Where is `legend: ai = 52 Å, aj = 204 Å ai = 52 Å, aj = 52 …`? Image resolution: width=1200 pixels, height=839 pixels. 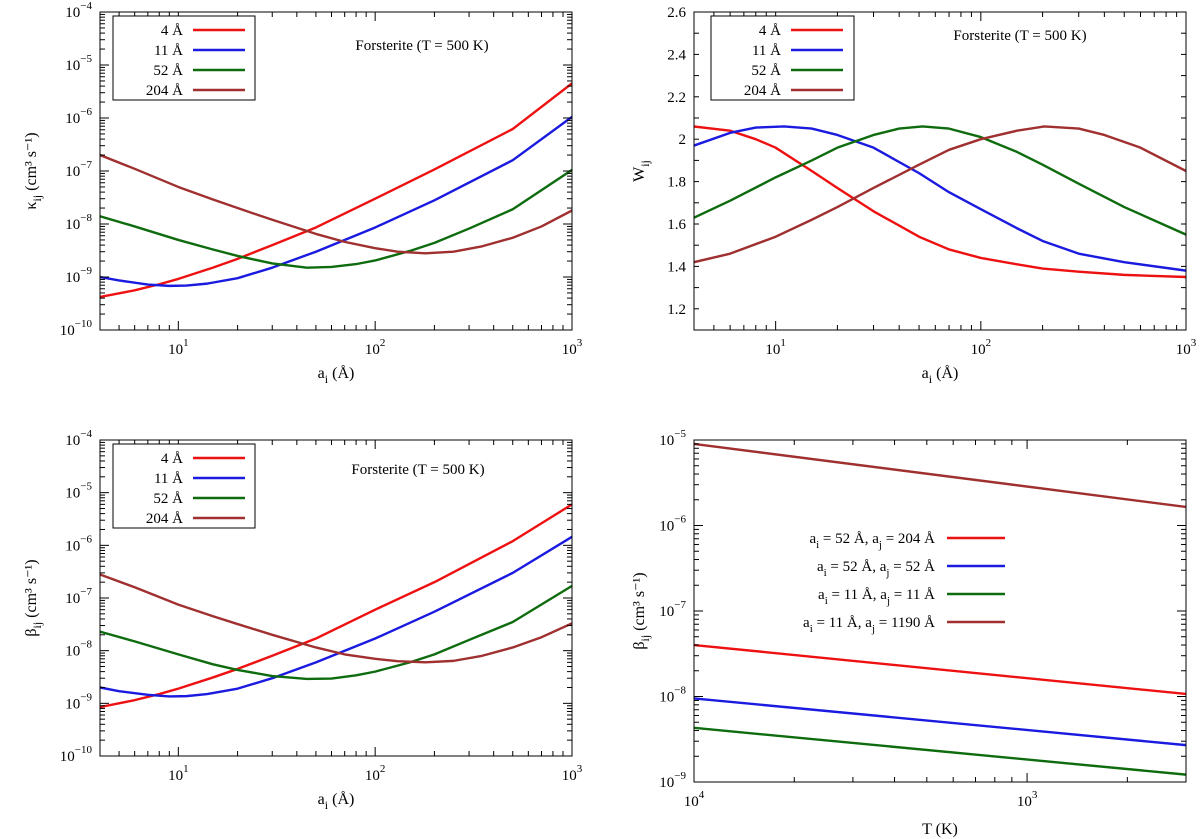
legend: ai = 52 Å, aj = 204 Å ai = 52 Å, aj = 52 … is located at coordinates (904, 583).